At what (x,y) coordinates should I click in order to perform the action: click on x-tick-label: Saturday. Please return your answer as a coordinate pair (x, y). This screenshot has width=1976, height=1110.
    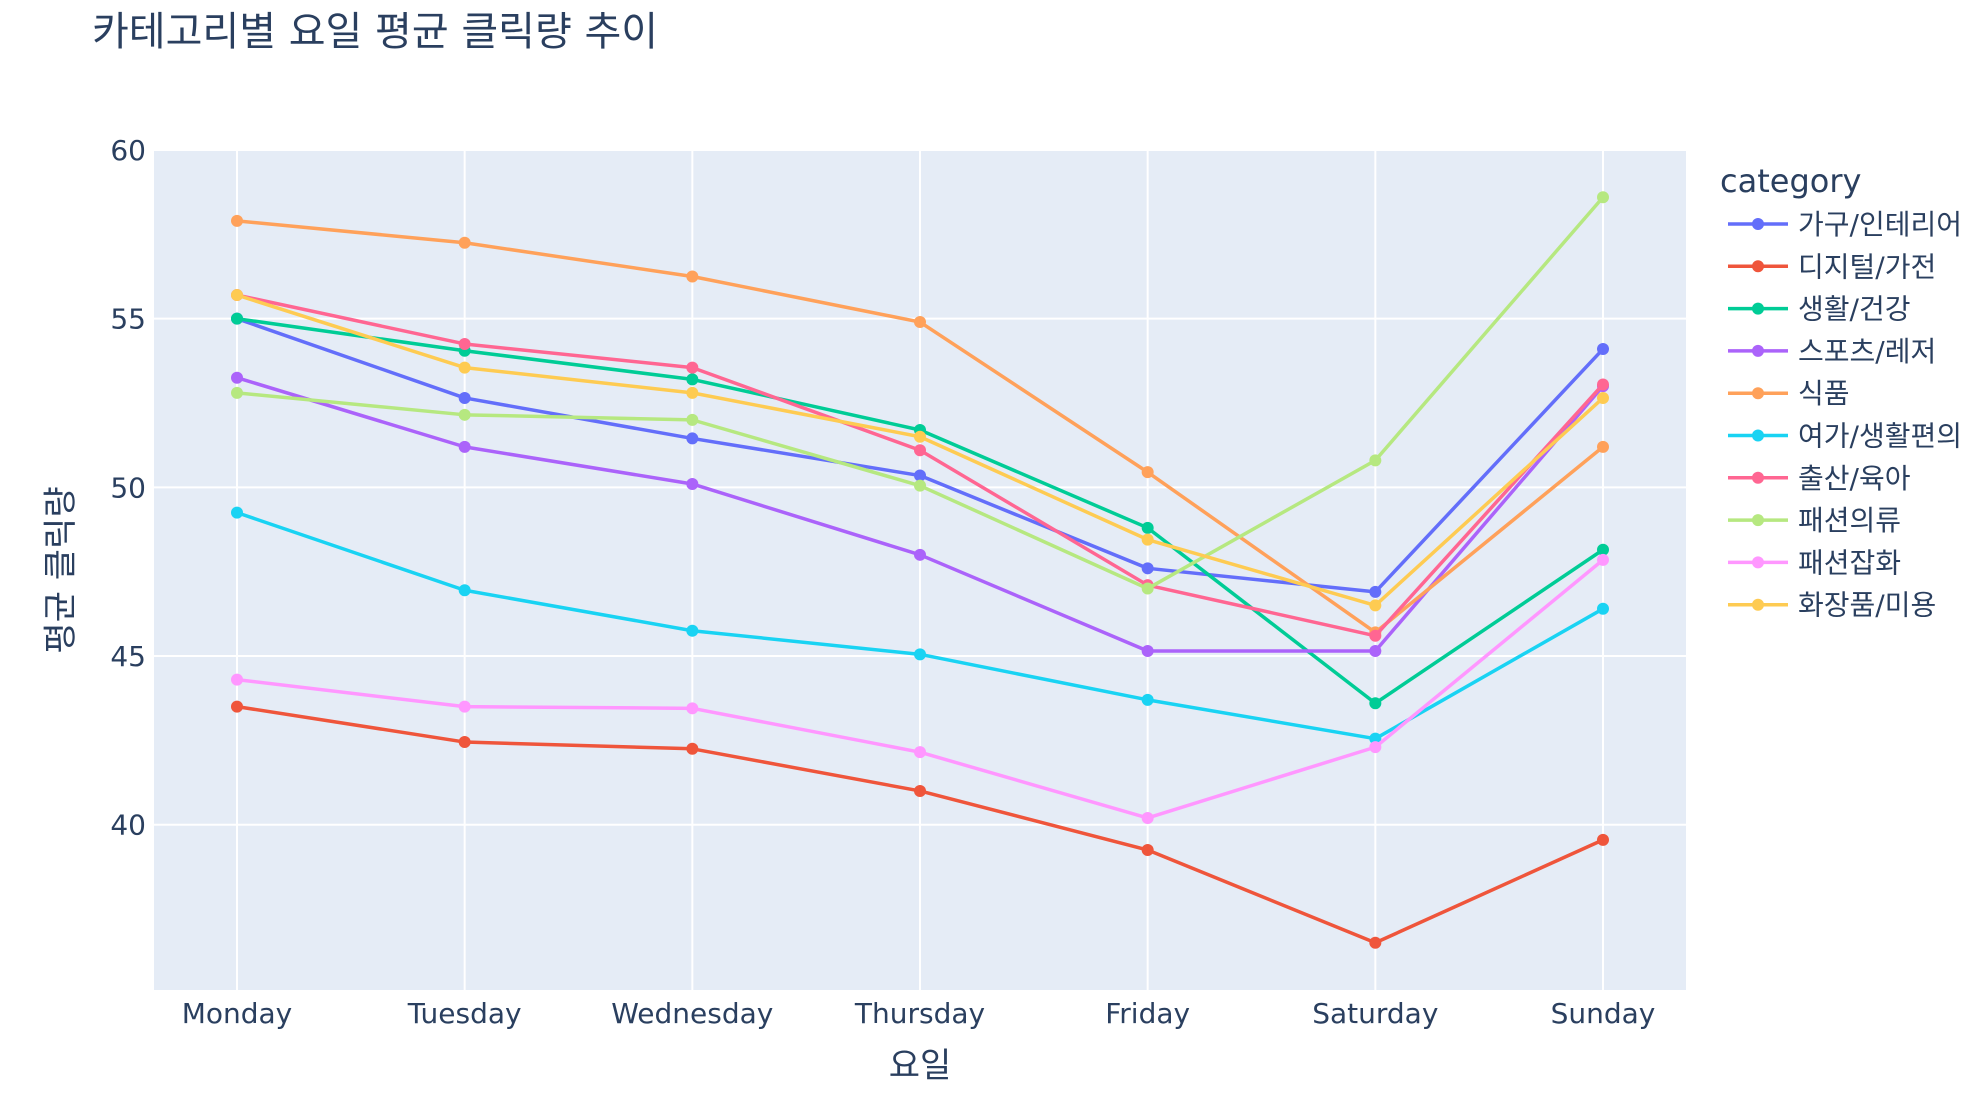
    Looking at the image, I should click on (1375, 1013).